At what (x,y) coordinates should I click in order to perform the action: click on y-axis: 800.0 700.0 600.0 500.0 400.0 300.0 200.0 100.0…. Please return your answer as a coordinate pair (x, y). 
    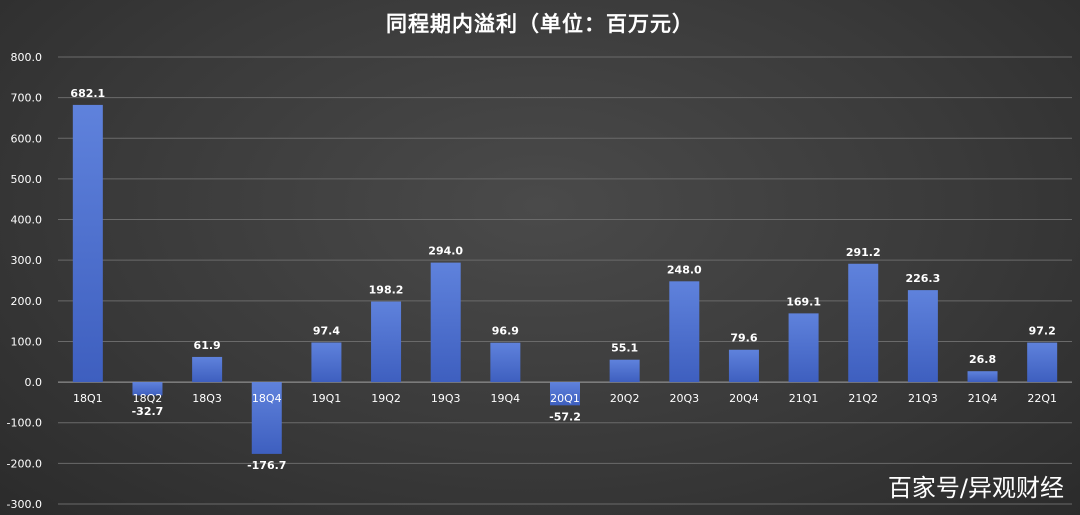
    Looking at the image, I should click on (24, 281).